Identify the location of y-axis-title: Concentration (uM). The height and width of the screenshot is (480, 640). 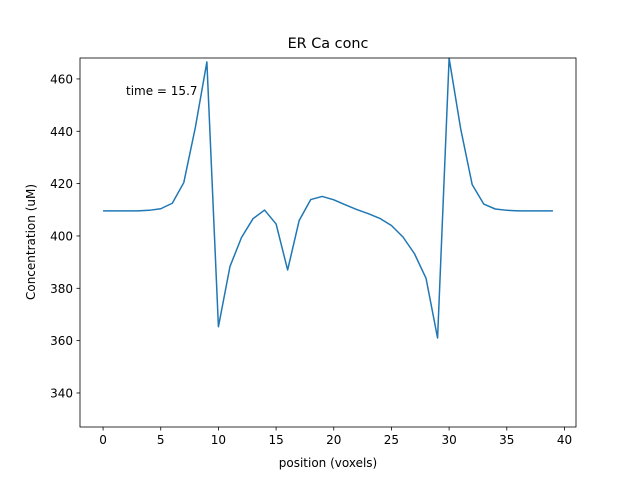
(31, 242).